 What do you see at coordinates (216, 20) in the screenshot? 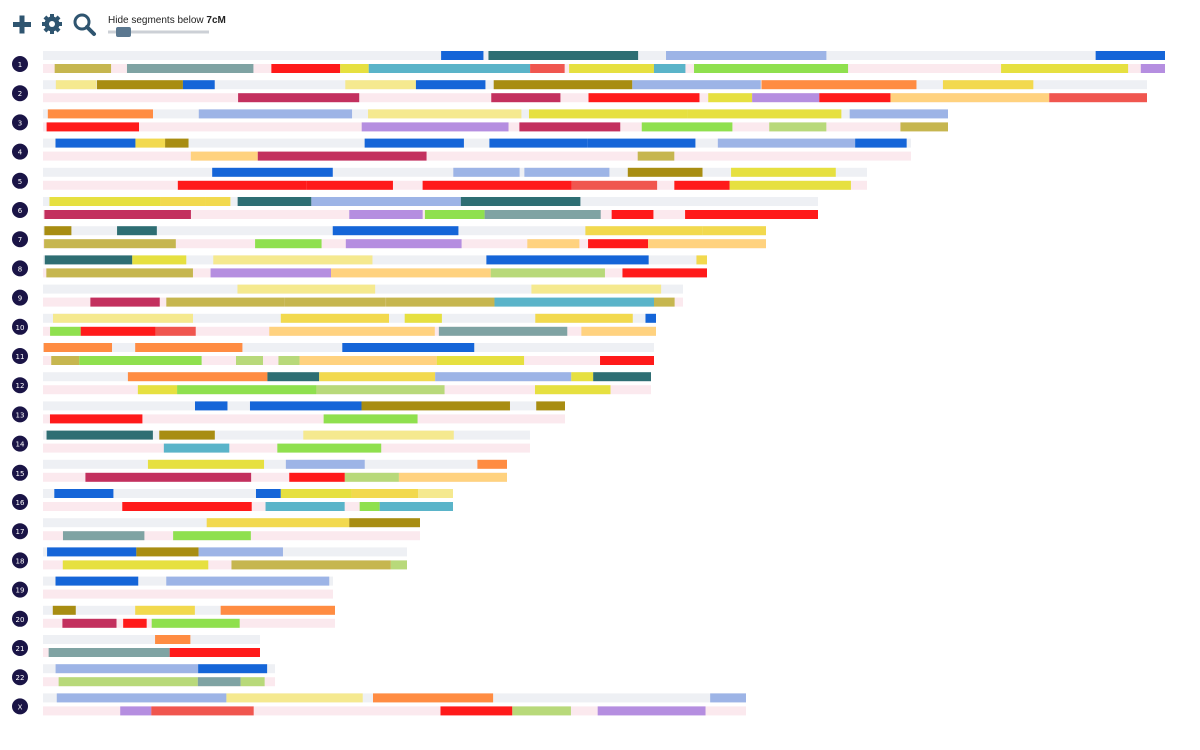
I see `filter-value: 7cM` at bounding box center [216, 20].